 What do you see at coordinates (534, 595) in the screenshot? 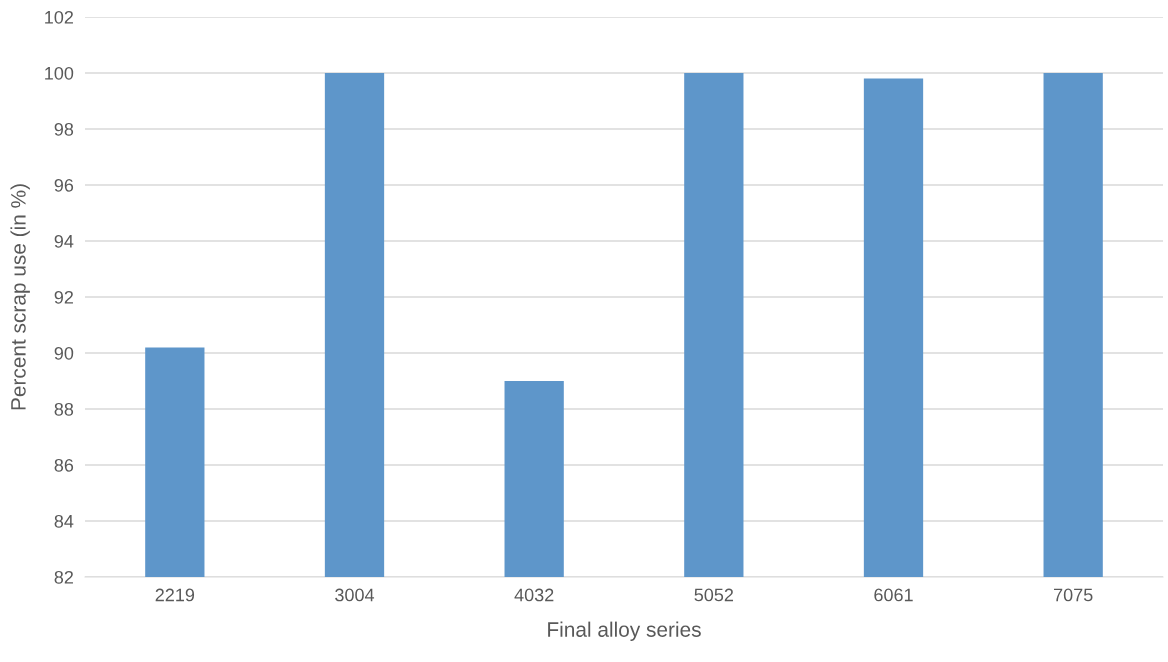
I see `x-tick-label: 4032` at bounding box center [534, 595].